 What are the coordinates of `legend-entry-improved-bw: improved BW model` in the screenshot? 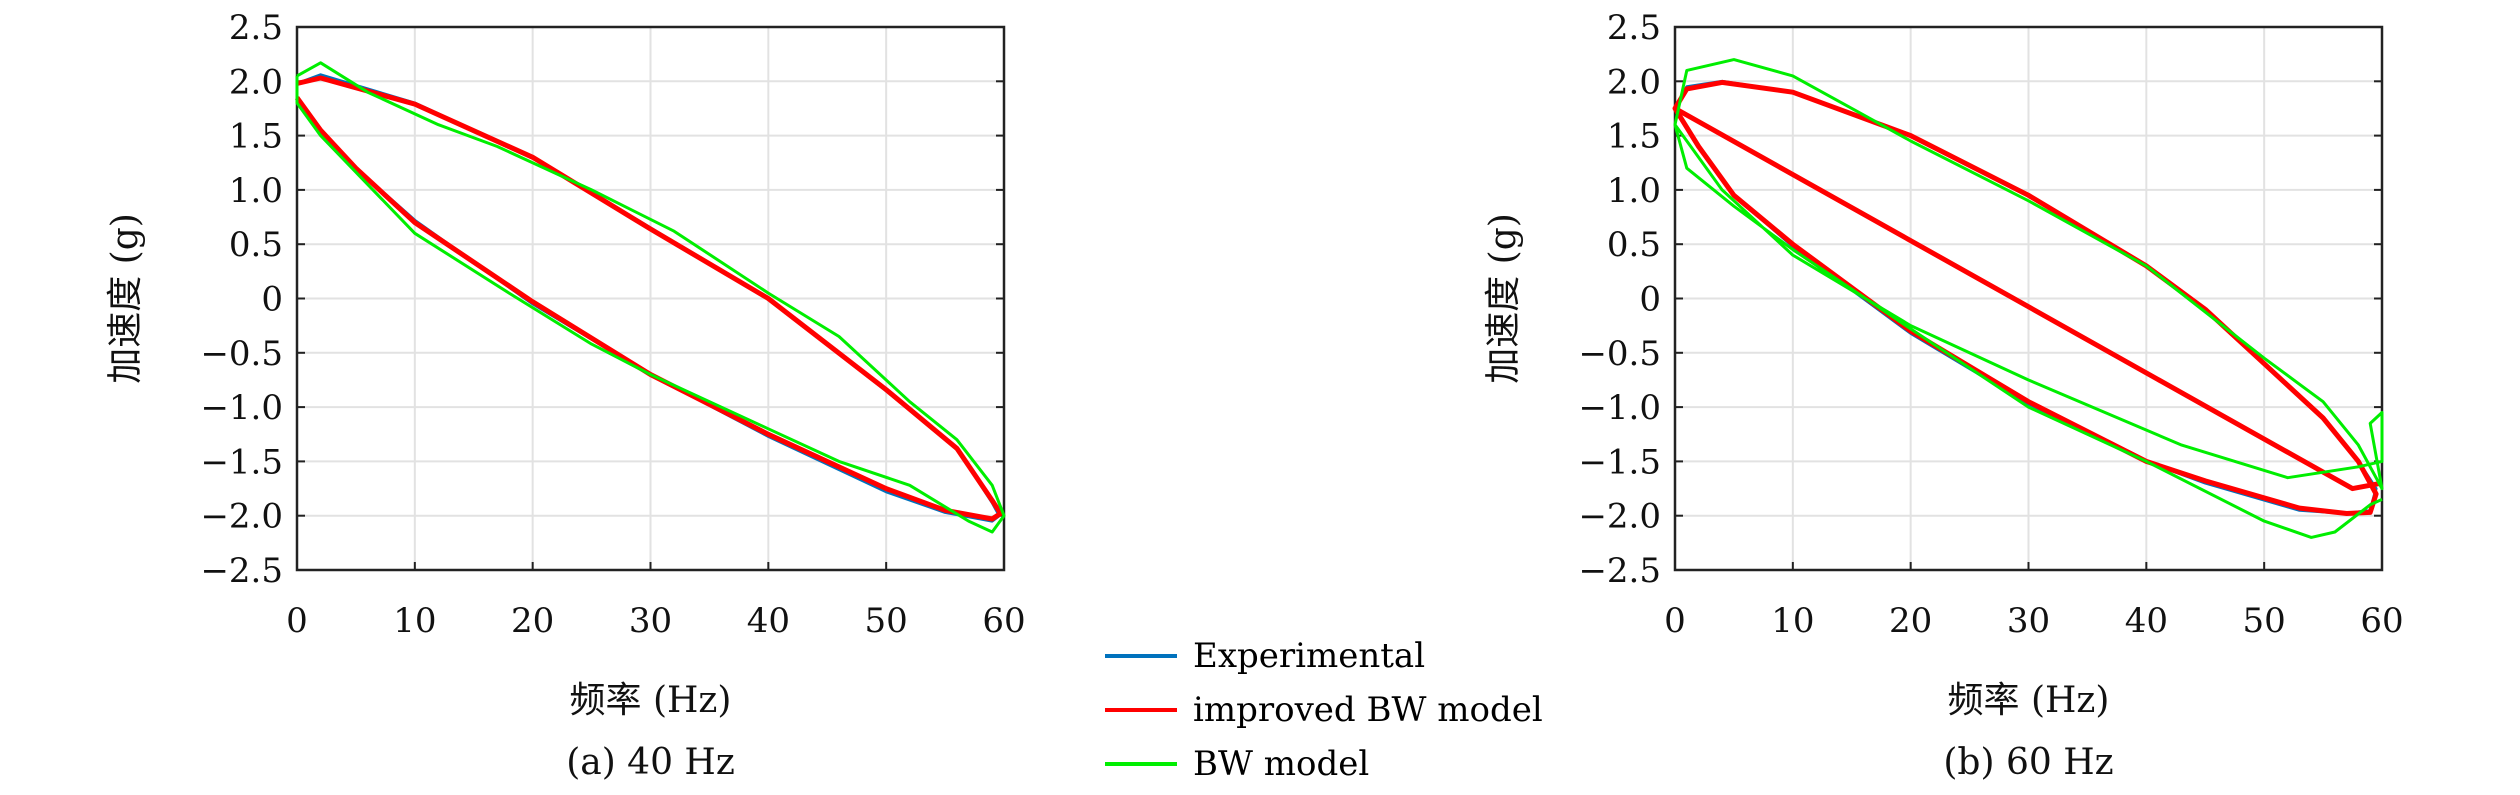 It's located at (1365, 710).